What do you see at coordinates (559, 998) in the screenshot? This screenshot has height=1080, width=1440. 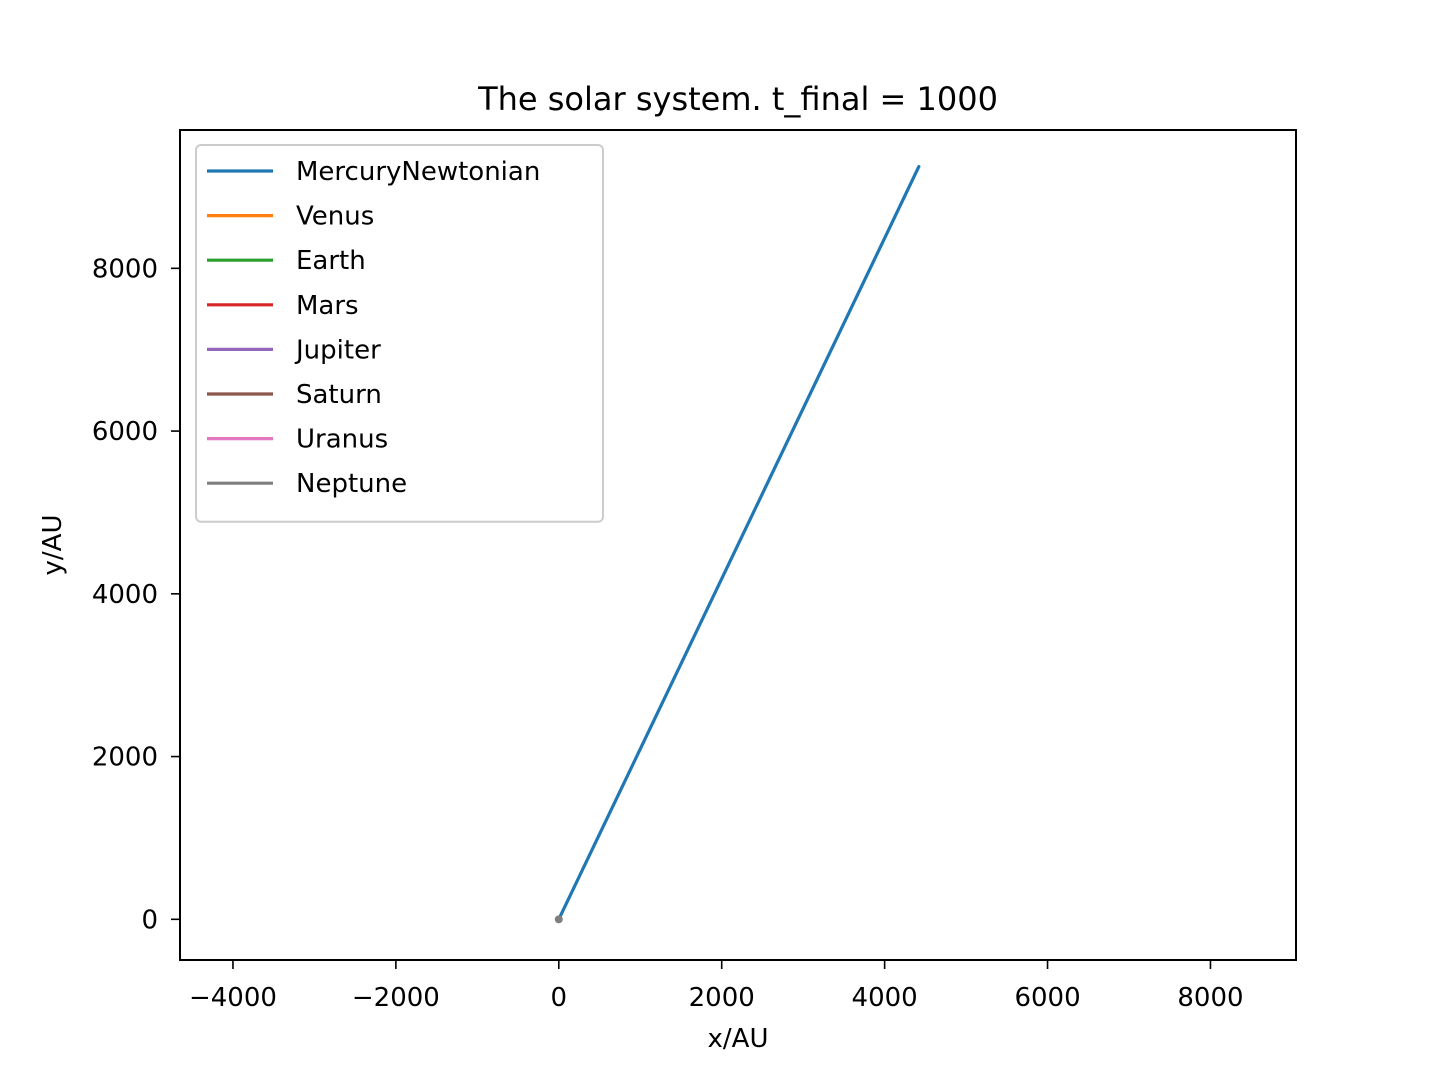 I see `x-tick-label: 0` at bounding box center [559, 998].